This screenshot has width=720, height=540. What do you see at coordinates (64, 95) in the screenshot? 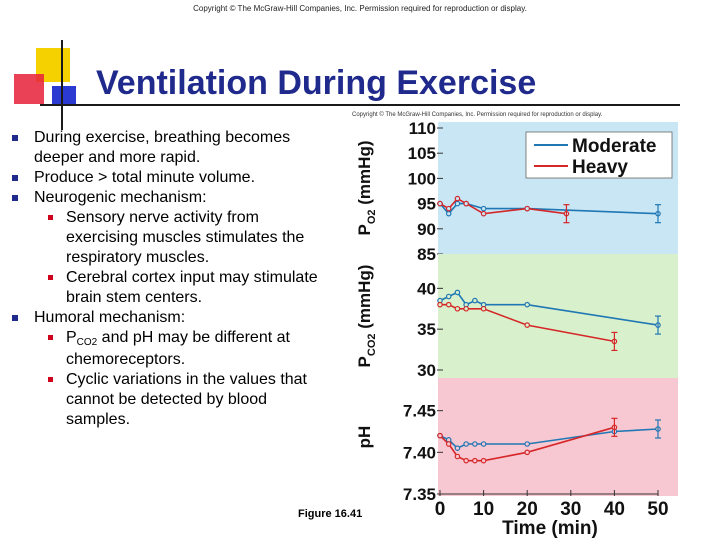
I see `decor-blue-square` at bounding box center [64, 95].